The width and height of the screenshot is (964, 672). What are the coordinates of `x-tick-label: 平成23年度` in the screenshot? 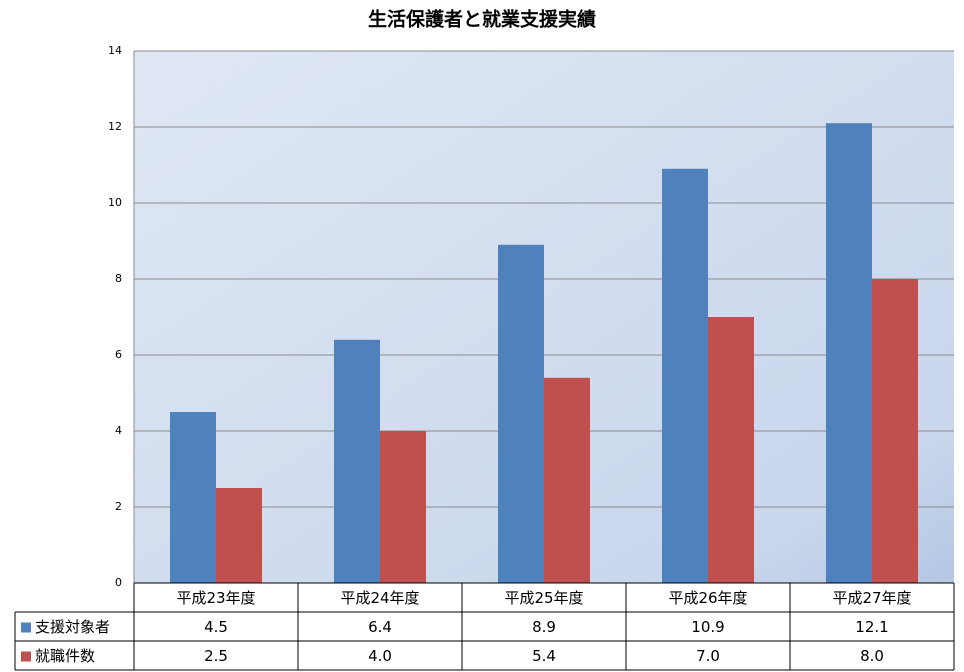 It's located at (215, 598).